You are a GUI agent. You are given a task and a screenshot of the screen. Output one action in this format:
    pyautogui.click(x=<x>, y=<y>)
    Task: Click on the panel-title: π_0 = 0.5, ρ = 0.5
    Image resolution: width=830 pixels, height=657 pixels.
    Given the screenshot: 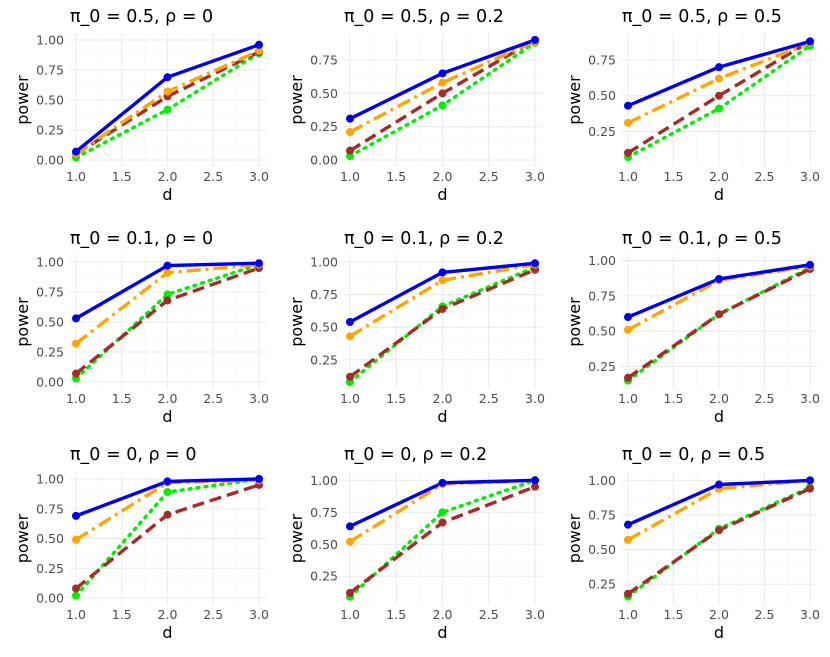 What is the action you would take?
    pyautogui.click(x=702, y=17)
    